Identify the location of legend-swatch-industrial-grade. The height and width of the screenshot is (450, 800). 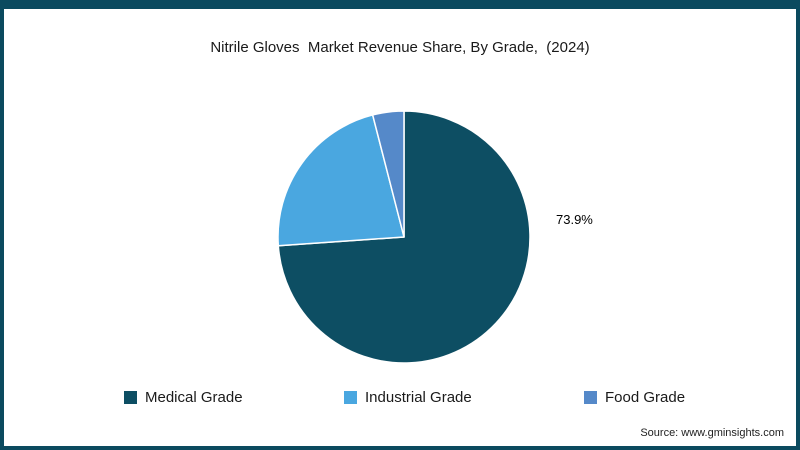
(350, 397).